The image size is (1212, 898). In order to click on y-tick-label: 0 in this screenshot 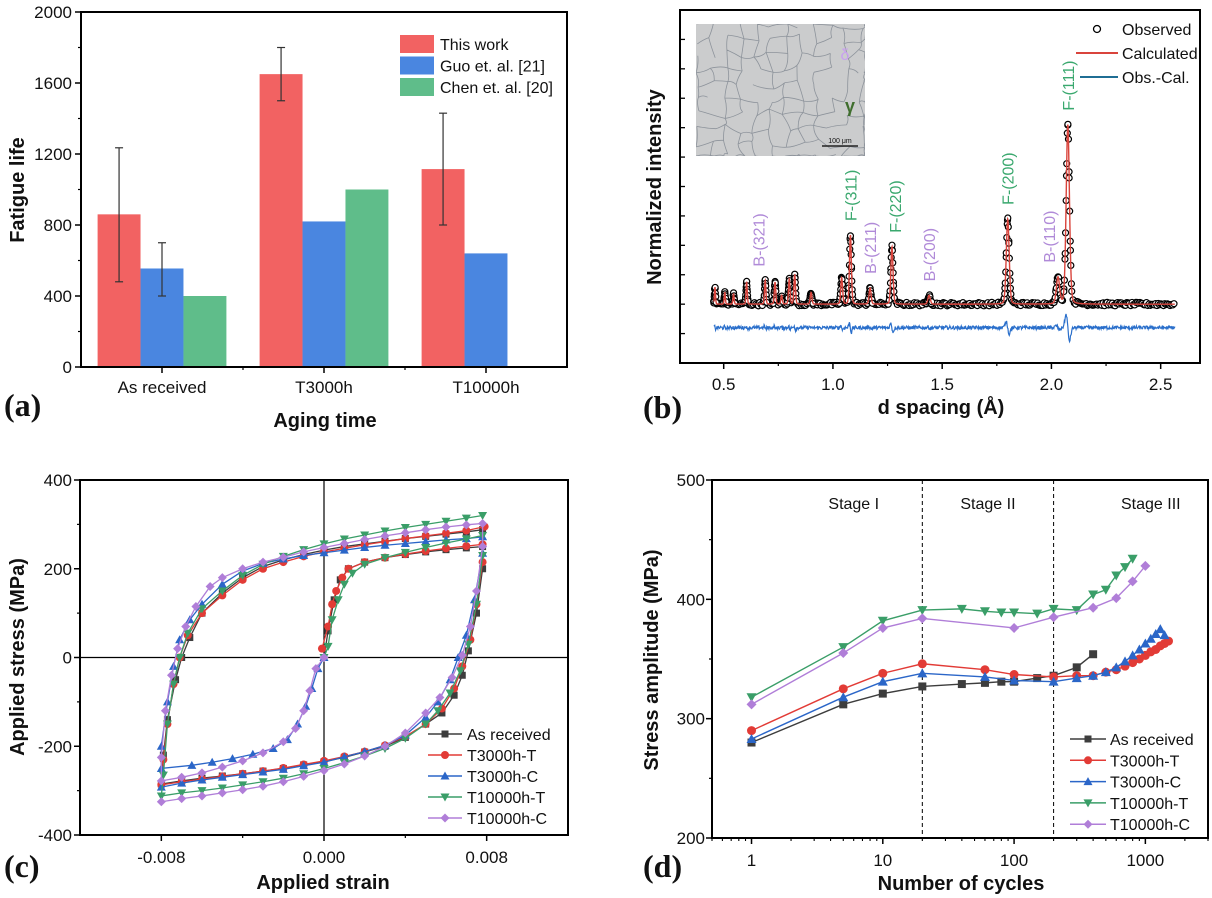, I will do `click(67, 367)`.